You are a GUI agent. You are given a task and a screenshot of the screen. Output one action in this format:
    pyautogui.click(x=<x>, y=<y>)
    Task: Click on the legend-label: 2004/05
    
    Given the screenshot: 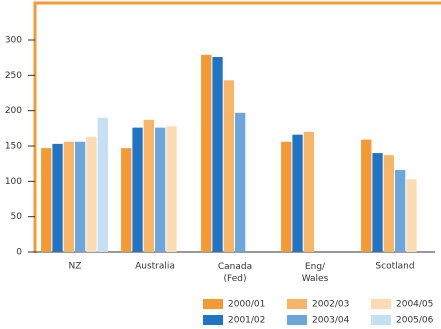 What is the action you would take?
    pyautogui.click(x=414, y=305)
    